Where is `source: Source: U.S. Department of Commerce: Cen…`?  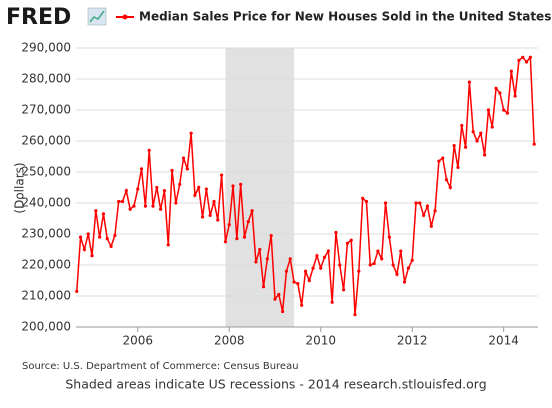 source: Source: U.S. Department of Commerce: Cen… is located at coordinates (160, 366).